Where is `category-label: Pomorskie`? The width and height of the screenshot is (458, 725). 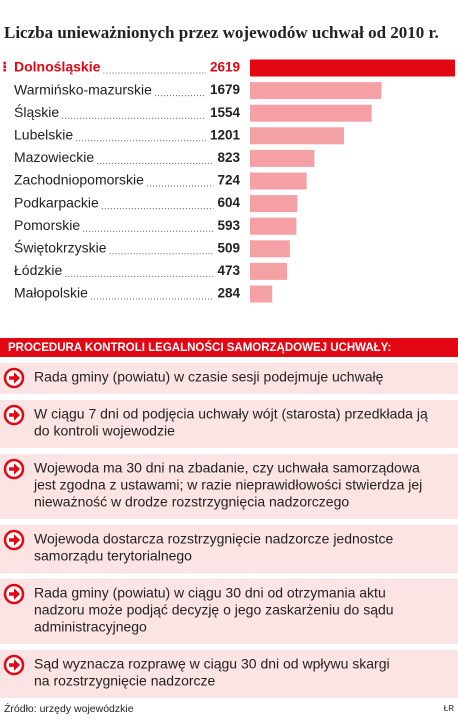 category-label: Pomorskie is located at coordinates (47, 225).